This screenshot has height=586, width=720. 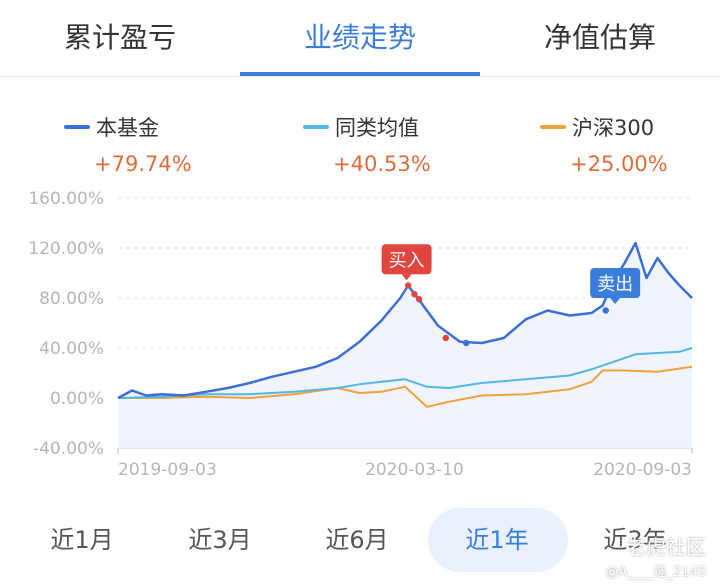 I want to click on legend-line-category-avg, so click(x=316, y=127).